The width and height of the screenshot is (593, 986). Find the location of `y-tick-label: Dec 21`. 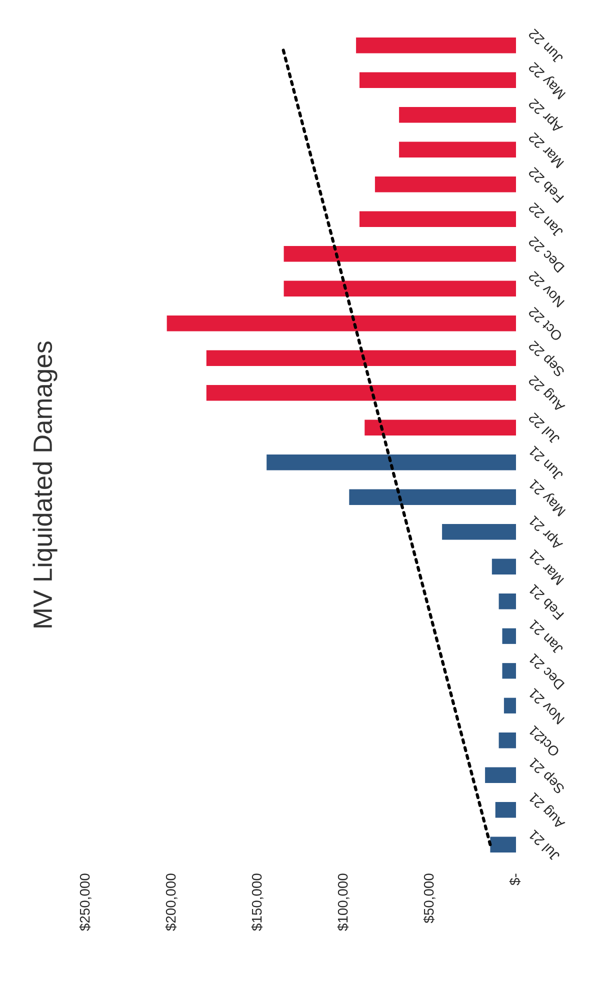

y-tick-label: Dec 21 is located at coordinates (546, 671).